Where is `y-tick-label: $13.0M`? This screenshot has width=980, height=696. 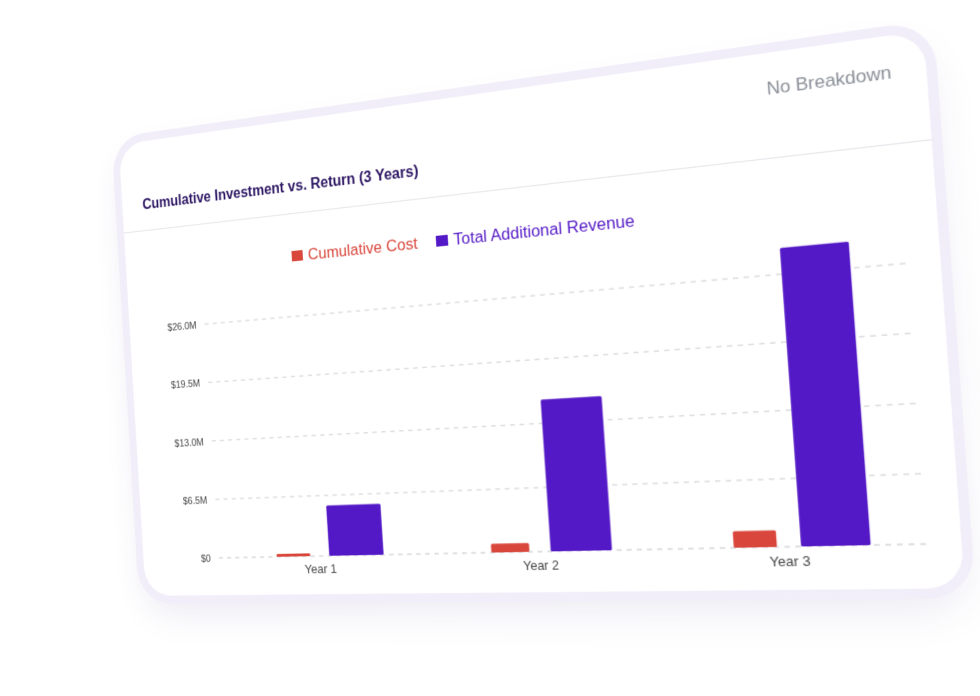
y-tick-label: $13.0M is located at coordinates (189, 442).